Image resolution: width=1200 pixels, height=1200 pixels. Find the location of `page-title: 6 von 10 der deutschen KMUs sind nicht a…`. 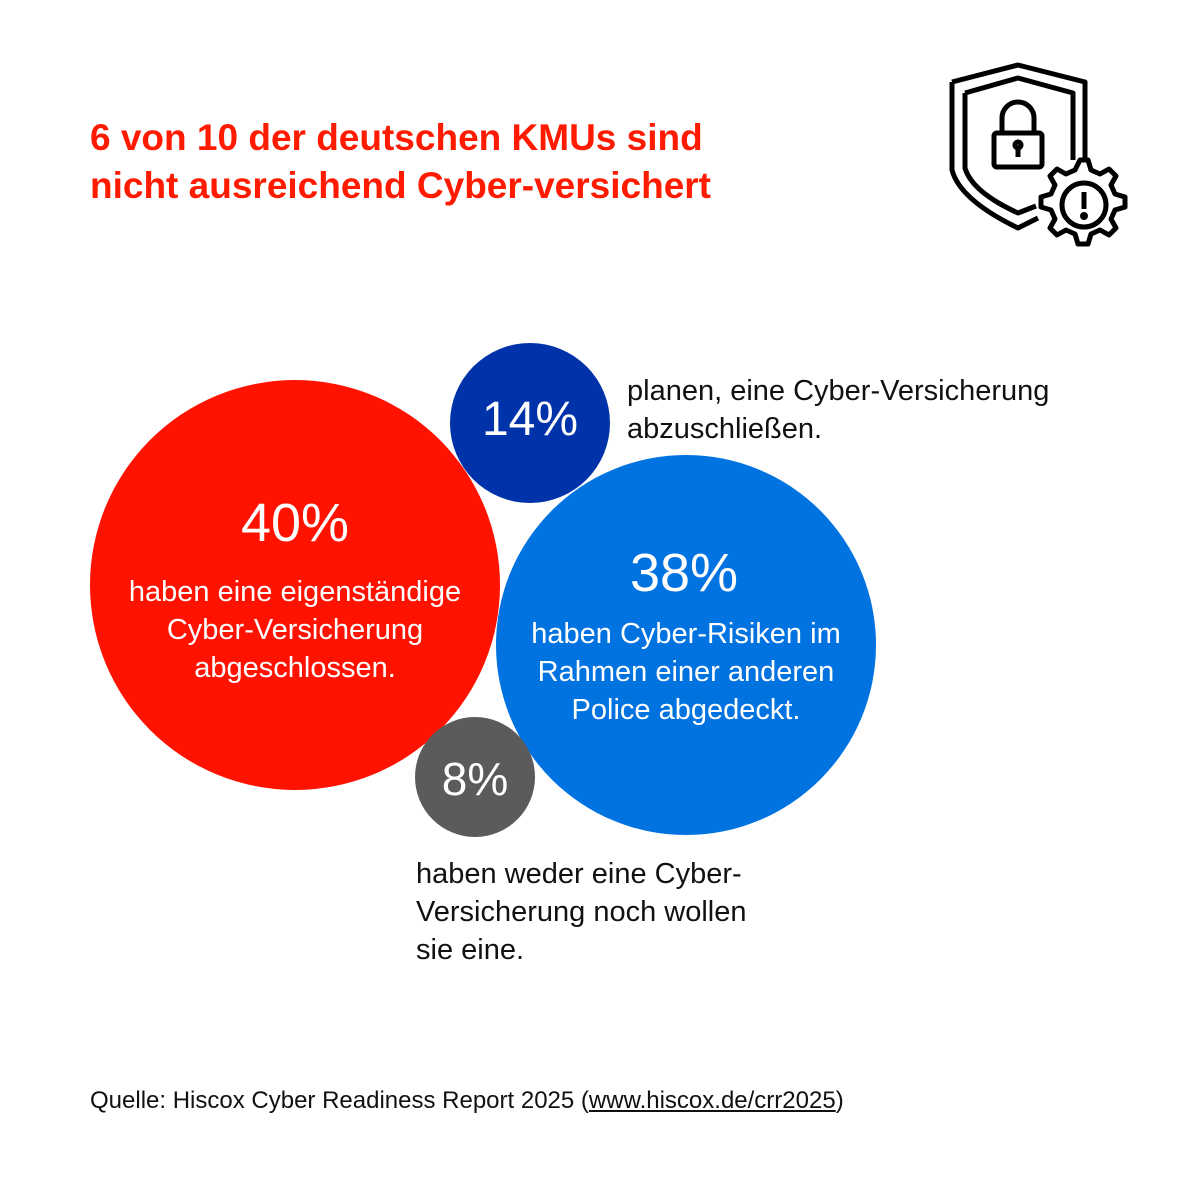

page-title: 6 von 10 der deutschen KMUs sind nicht a… is located at coordinates (400, 162).